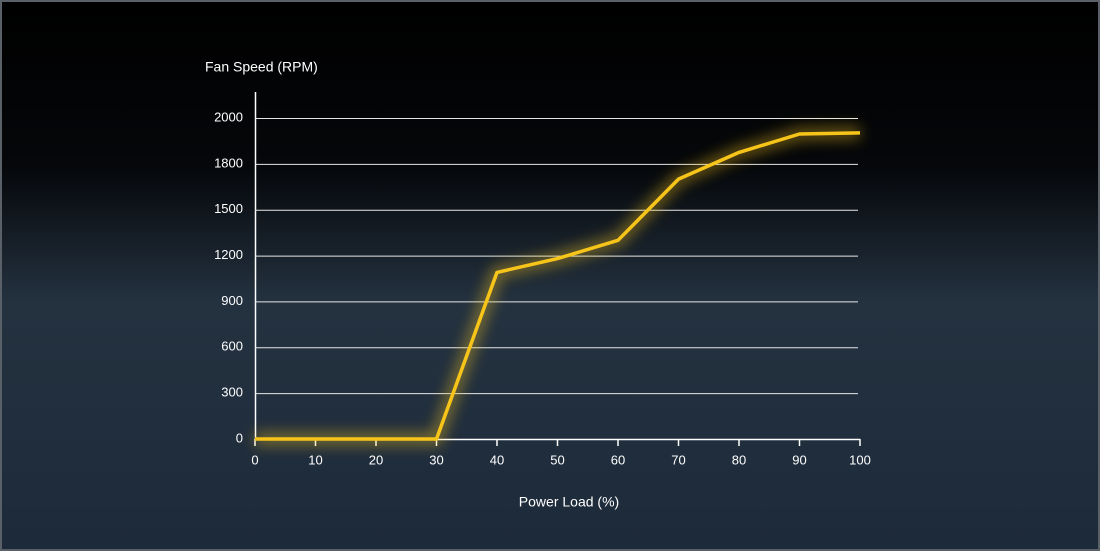 The width and height of the screenshot is (1100, 551). Describe the element at coordinates (860, 459) in the screenshot. I see `x-tick-label: 100` at that location.